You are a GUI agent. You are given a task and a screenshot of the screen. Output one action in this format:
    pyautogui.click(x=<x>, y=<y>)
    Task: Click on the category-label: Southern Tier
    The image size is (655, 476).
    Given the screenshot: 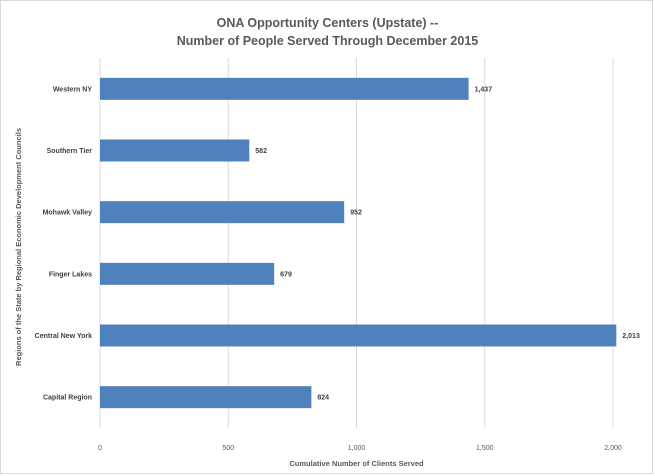 What is the action you would take?
    pyautogui.click(x=70, y=151)
    